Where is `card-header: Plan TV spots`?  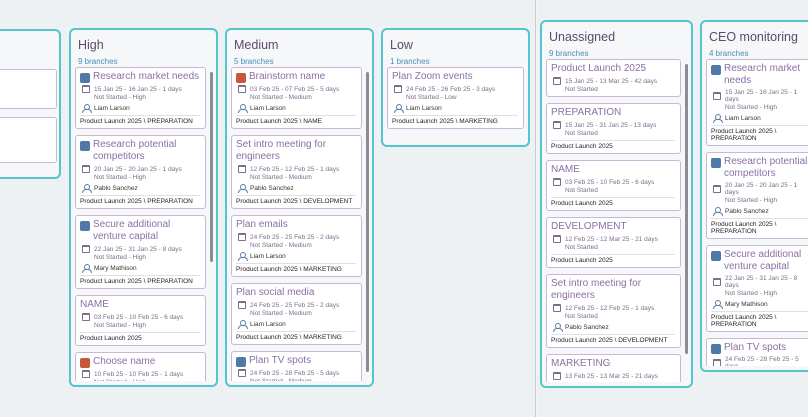
card-header: Plan TV spots is located at coordinates (759, 348).